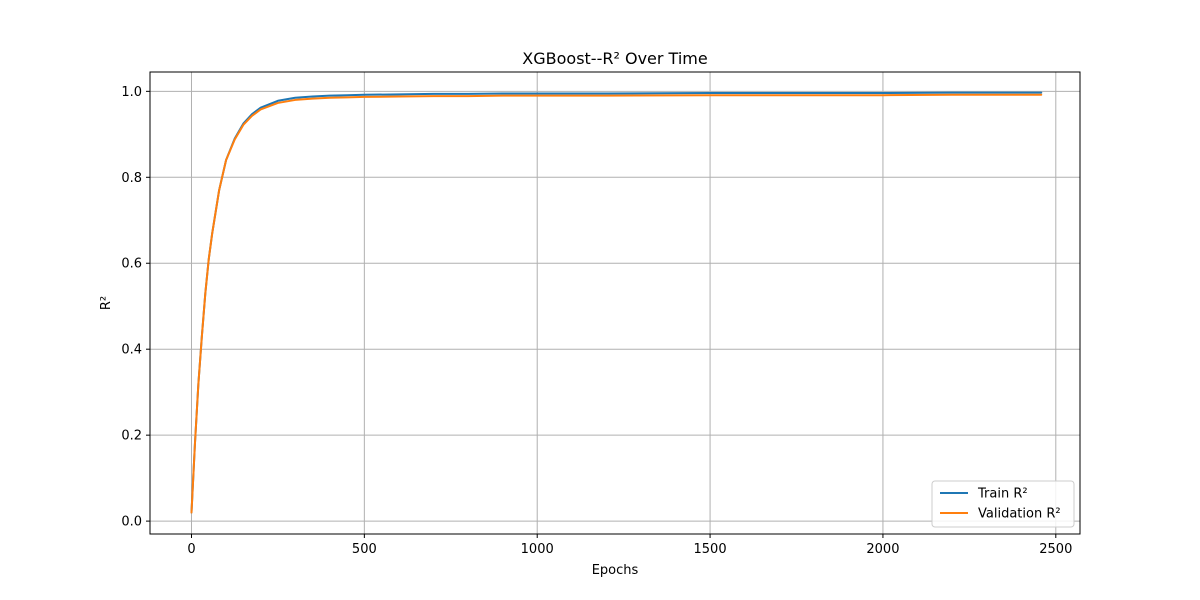  I want to click on y-tick-label: 0.4, so click(131, 350).